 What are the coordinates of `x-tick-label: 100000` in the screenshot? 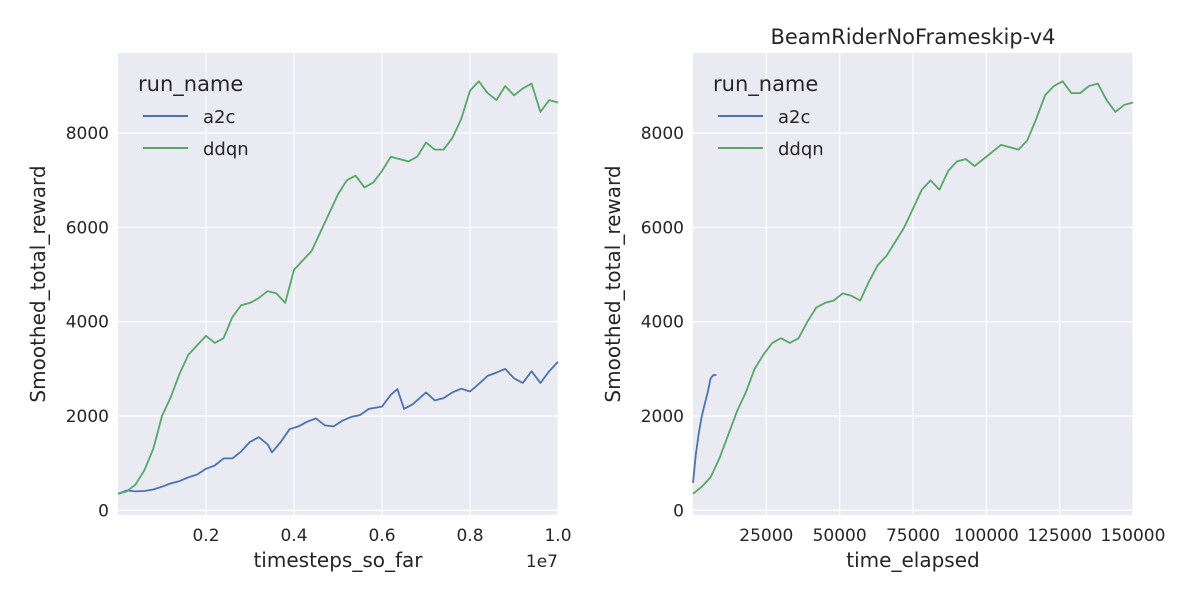 It's located at (986, 536).